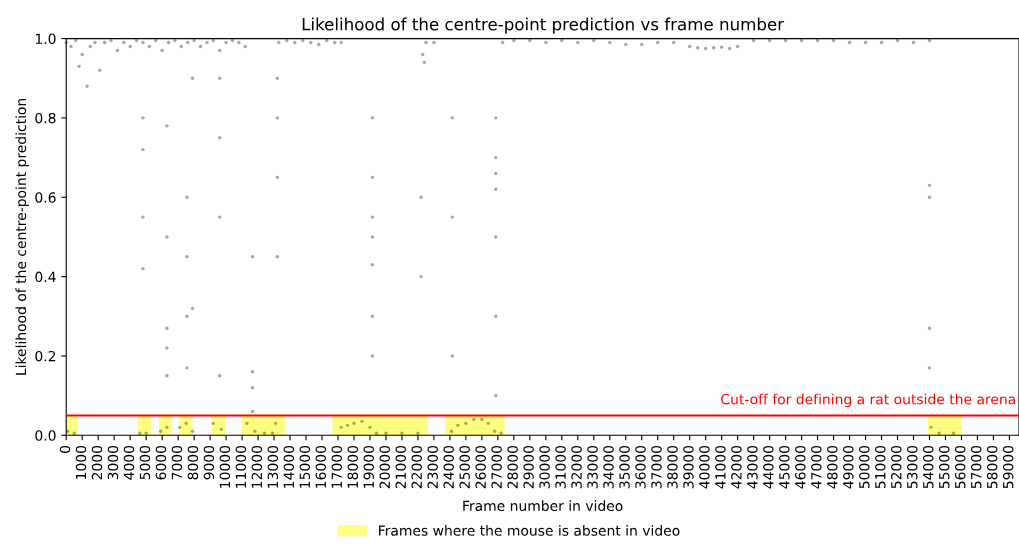  I want to click on y-axis-title: Likelihood of the centre-point prediction, so click(22, 236).